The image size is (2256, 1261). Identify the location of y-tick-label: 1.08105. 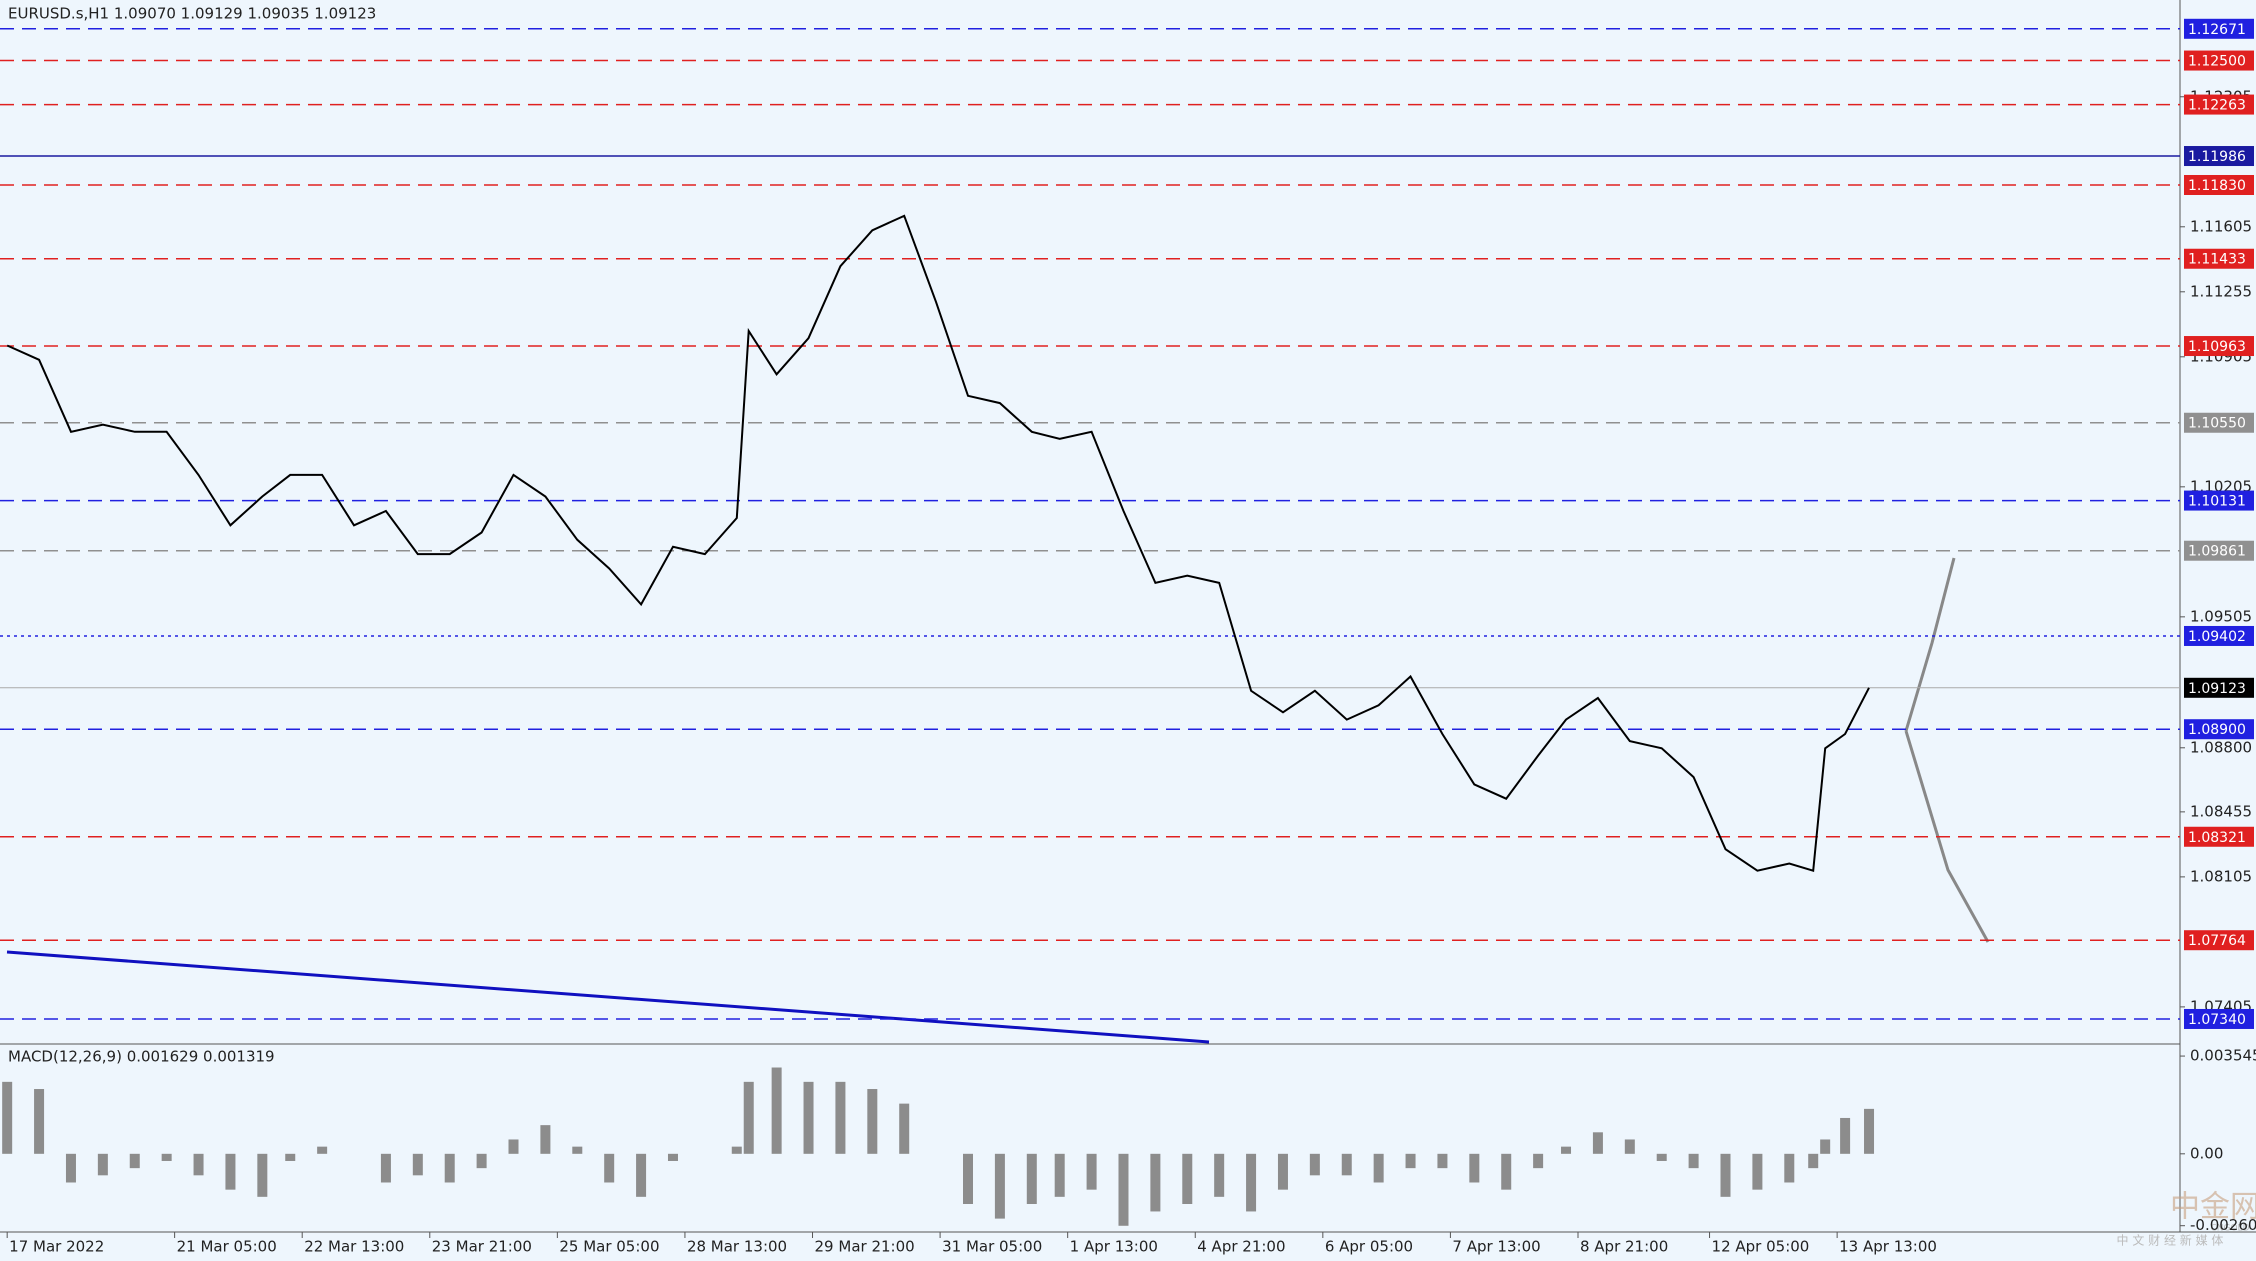
(2221, 876).